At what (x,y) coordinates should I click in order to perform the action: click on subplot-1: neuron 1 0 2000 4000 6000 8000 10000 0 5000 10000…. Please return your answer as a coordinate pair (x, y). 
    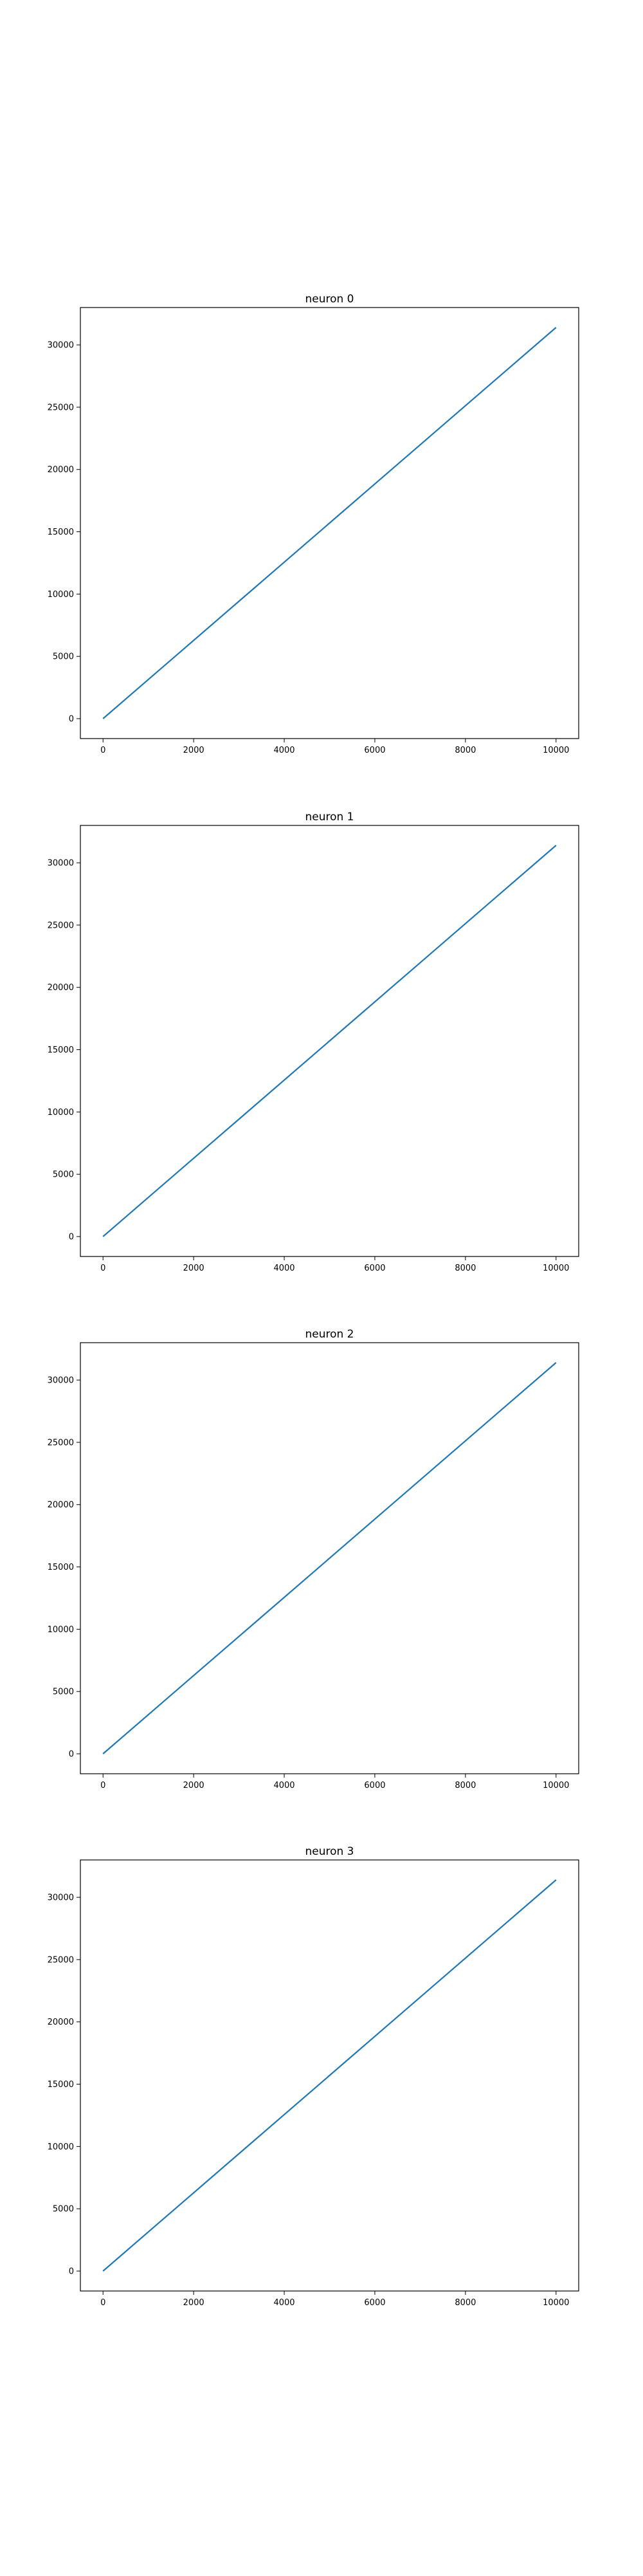
    Looking at the image, I should click on (313, 1042).